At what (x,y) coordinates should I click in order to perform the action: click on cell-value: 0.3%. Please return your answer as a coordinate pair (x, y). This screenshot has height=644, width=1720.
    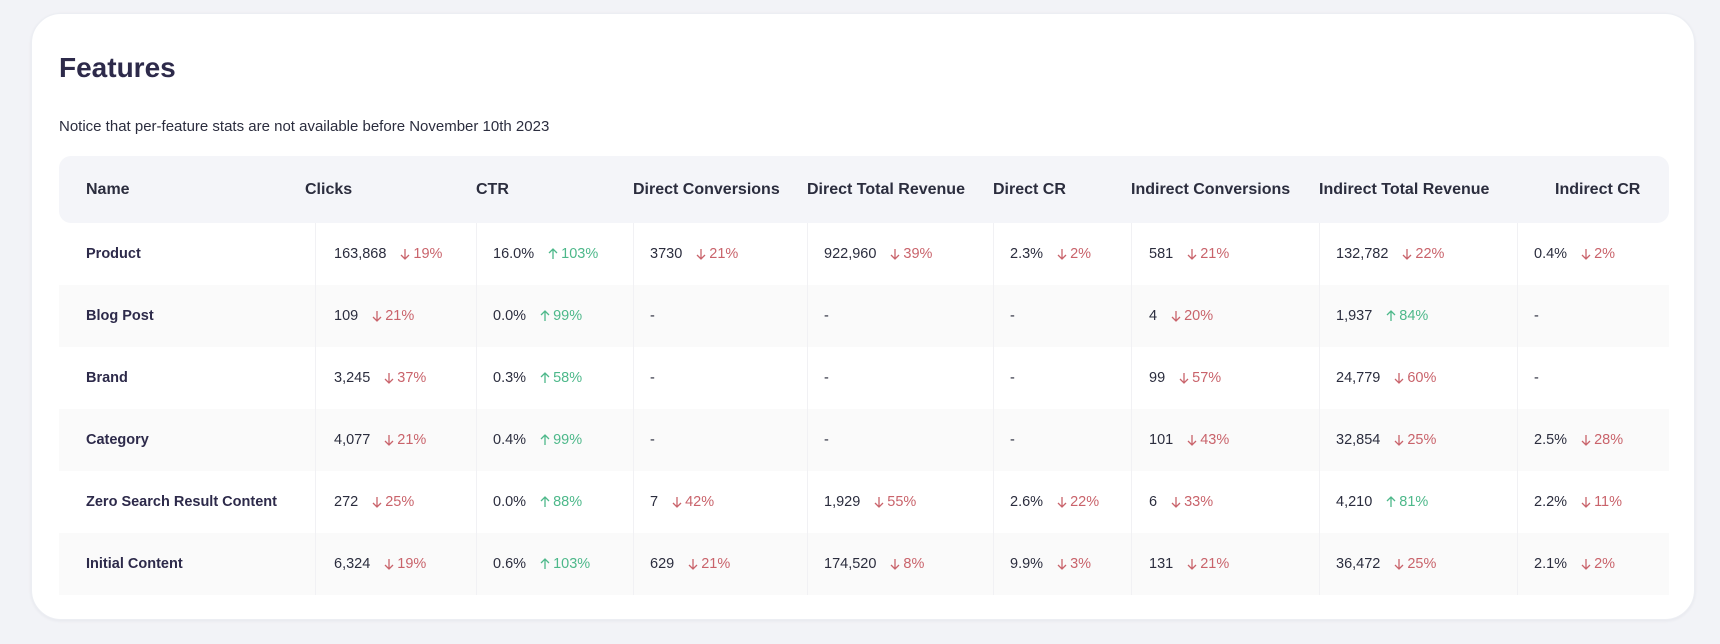
    Looking at the image, I should click on (510, 378).